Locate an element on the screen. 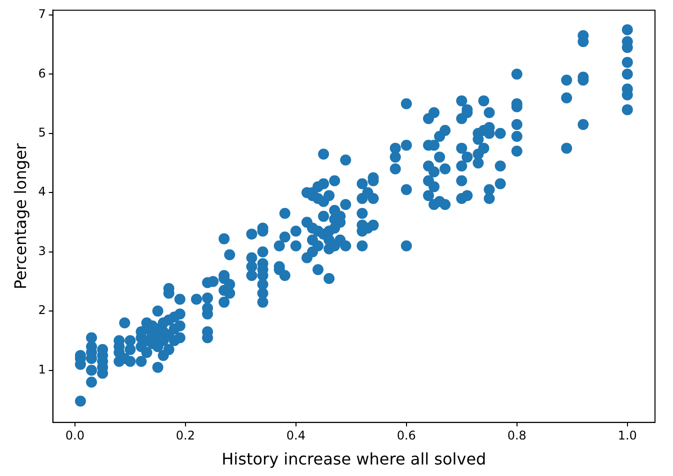  x-tick-label: 0.0 is located at coordinates (74, 435).